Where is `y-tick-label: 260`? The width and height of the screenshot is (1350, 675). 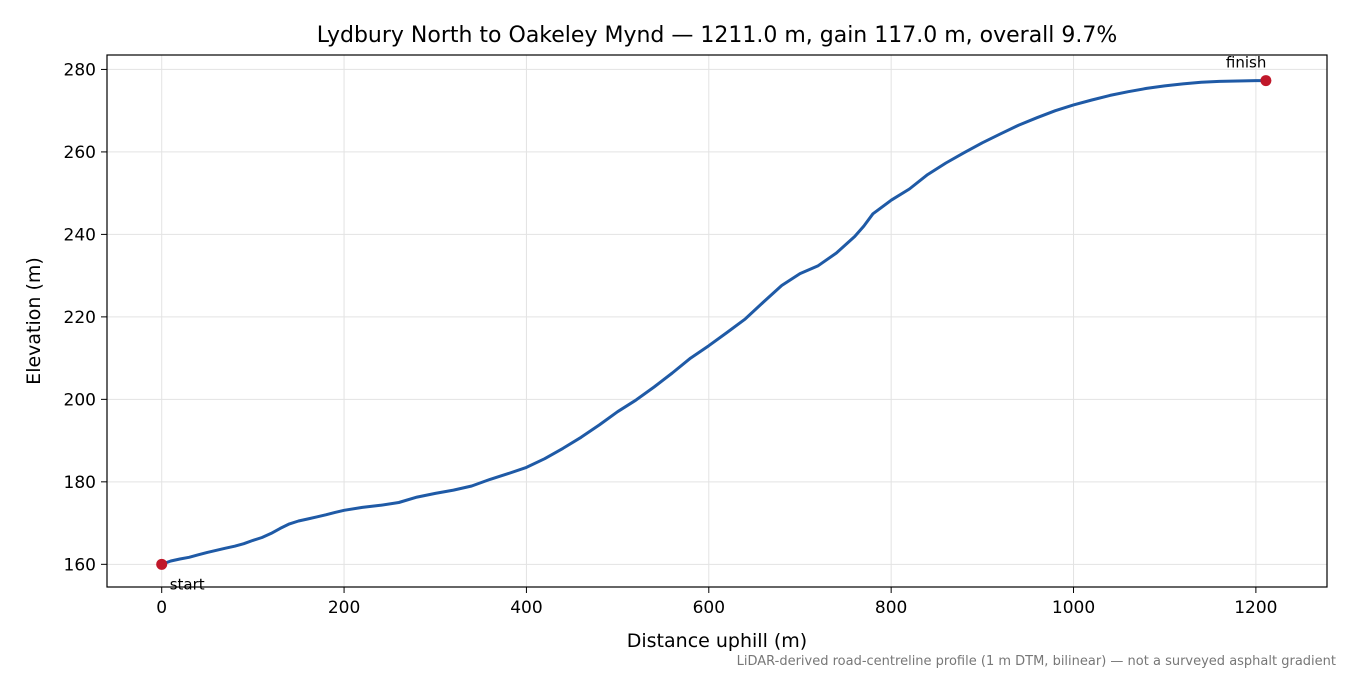 y-tick-label: 260 is located at coordinates (80, 153).